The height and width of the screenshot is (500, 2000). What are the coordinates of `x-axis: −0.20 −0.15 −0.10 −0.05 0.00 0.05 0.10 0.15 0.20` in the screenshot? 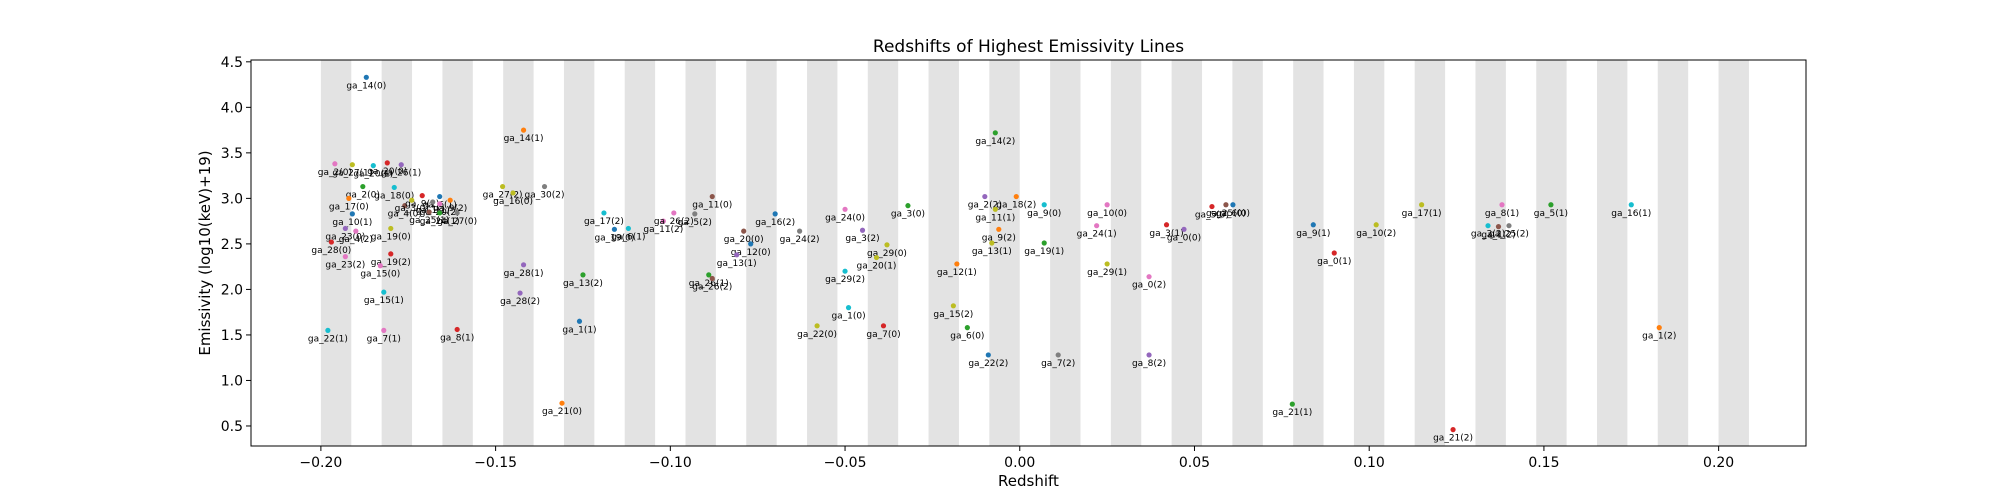 It's located at (1016, 458).